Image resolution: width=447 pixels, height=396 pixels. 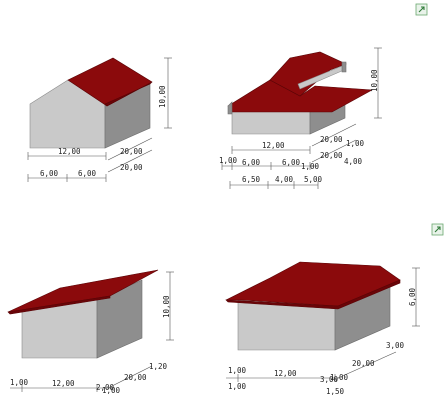 I want to click on dim-seg1: 6,00, so click(x=251, y=162).